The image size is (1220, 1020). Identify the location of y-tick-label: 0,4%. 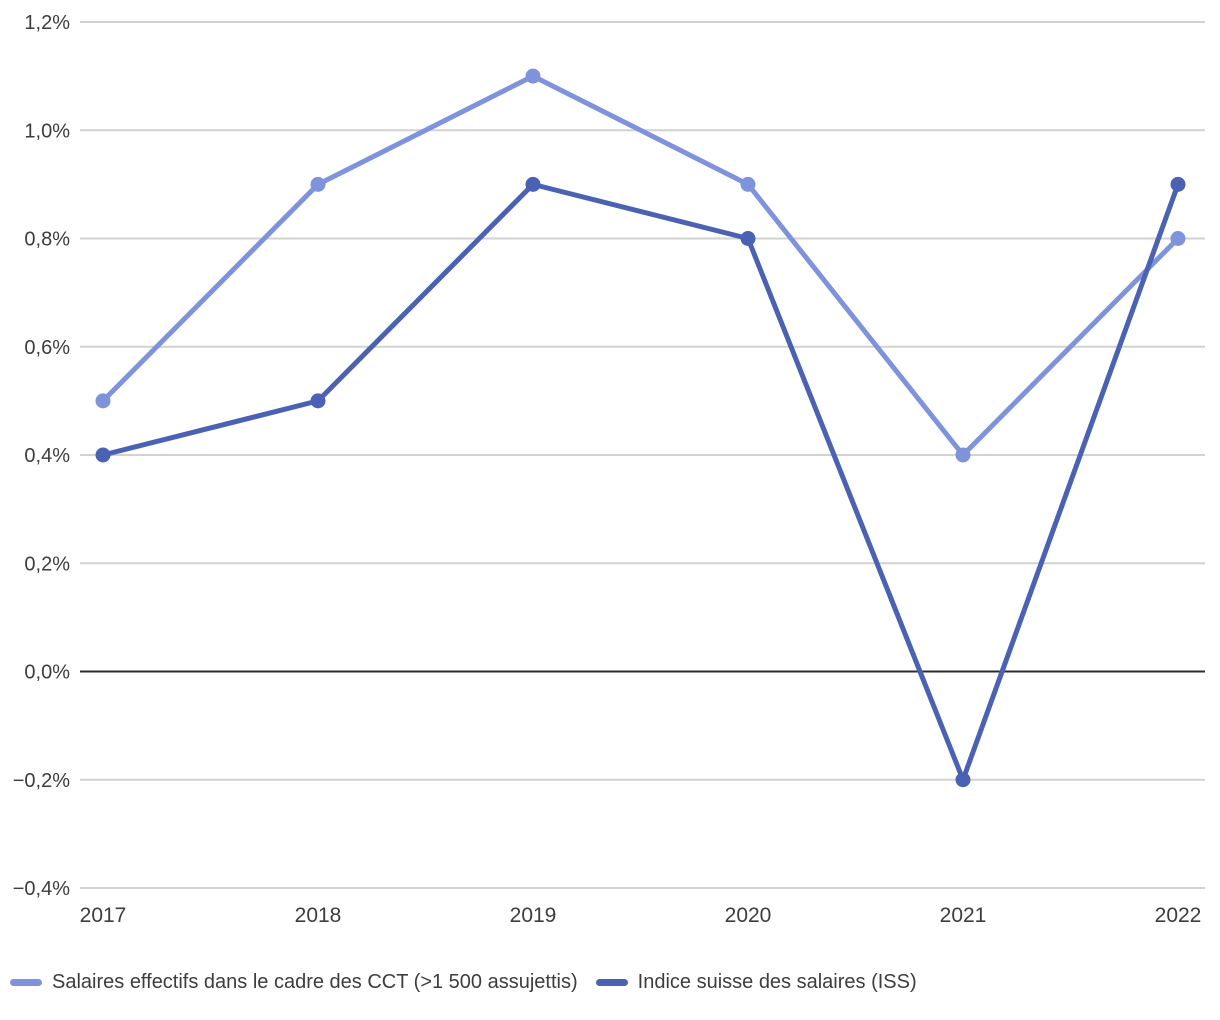
(47, 456).